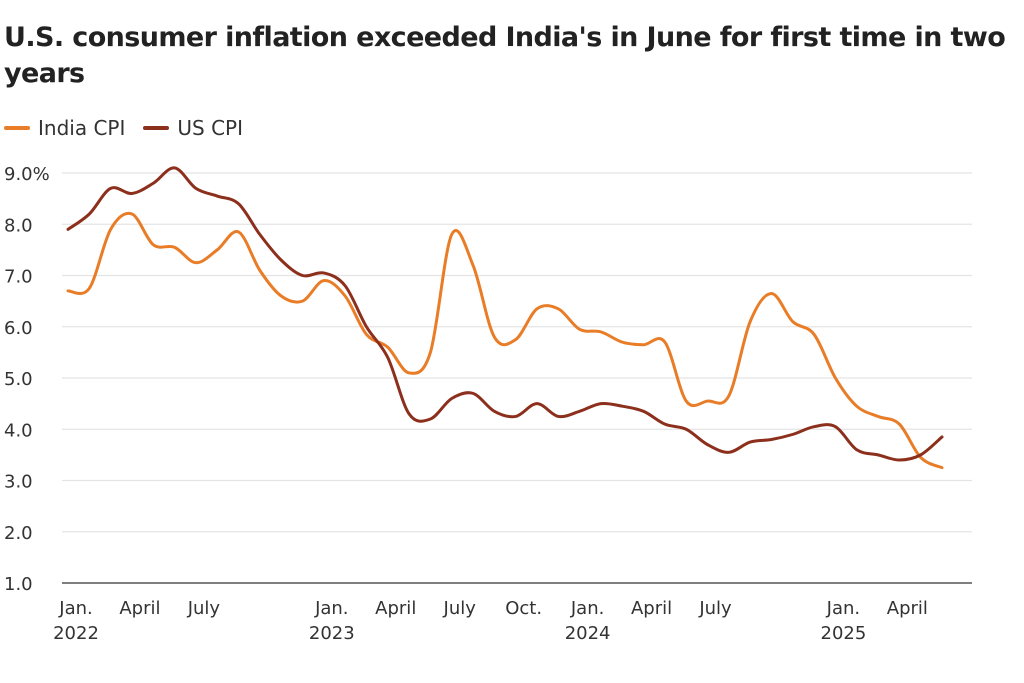  What do you see at coordinates (18, 328) in the screenshot?
I see `y-tick-label: 6.0` at bounding box center [18, 328].